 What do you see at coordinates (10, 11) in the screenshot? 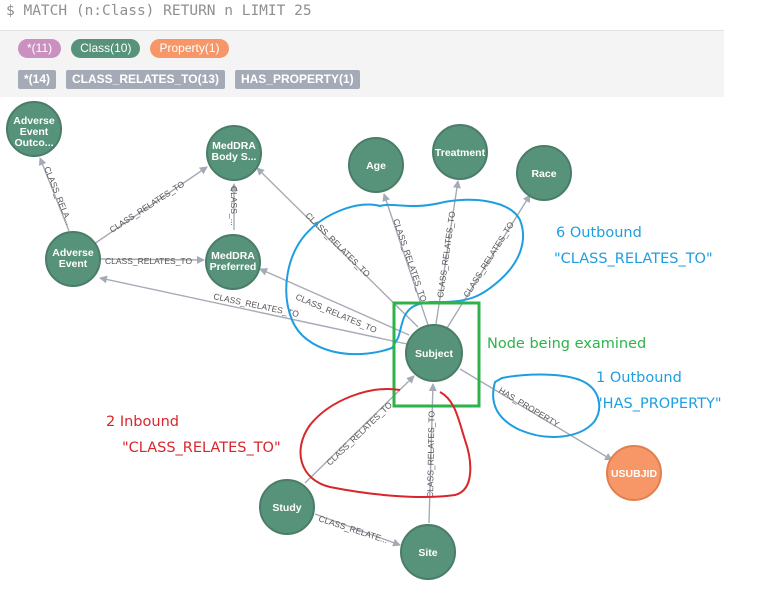
I see `prompt-symbol: $` at bounding box center [10, 11].